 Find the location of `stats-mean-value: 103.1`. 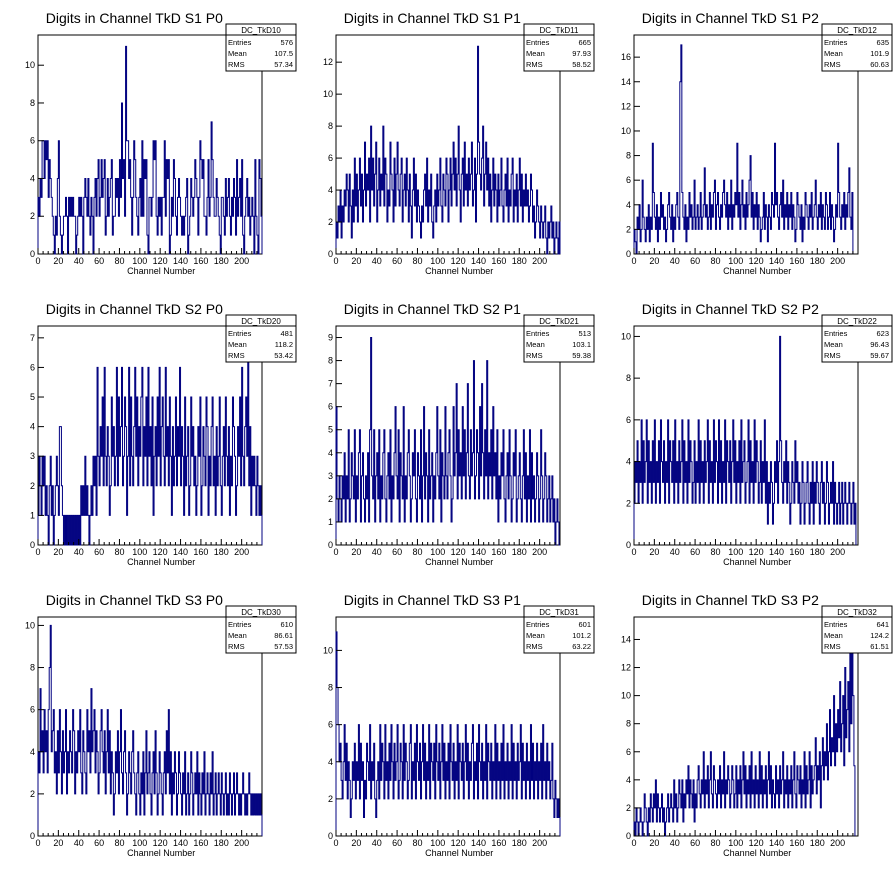

stats-mean-value: 103.1 is located at coordinates (581, 344).